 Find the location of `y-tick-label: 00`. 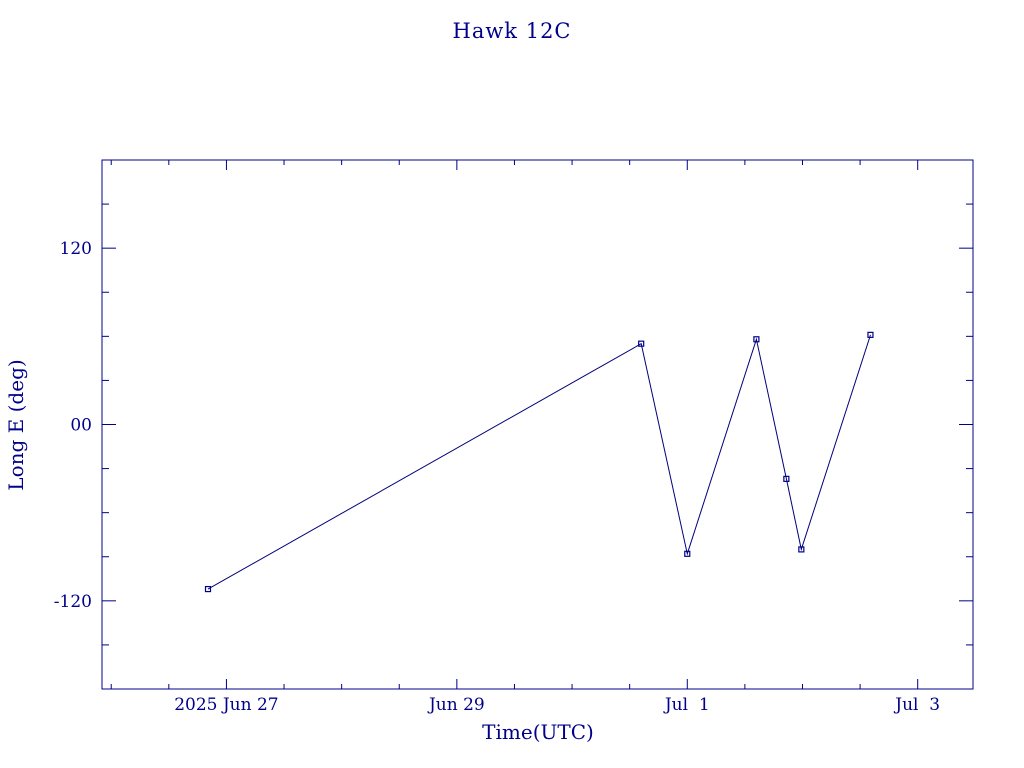

y-tick-label: 00 is located at coordinates (81, 426).